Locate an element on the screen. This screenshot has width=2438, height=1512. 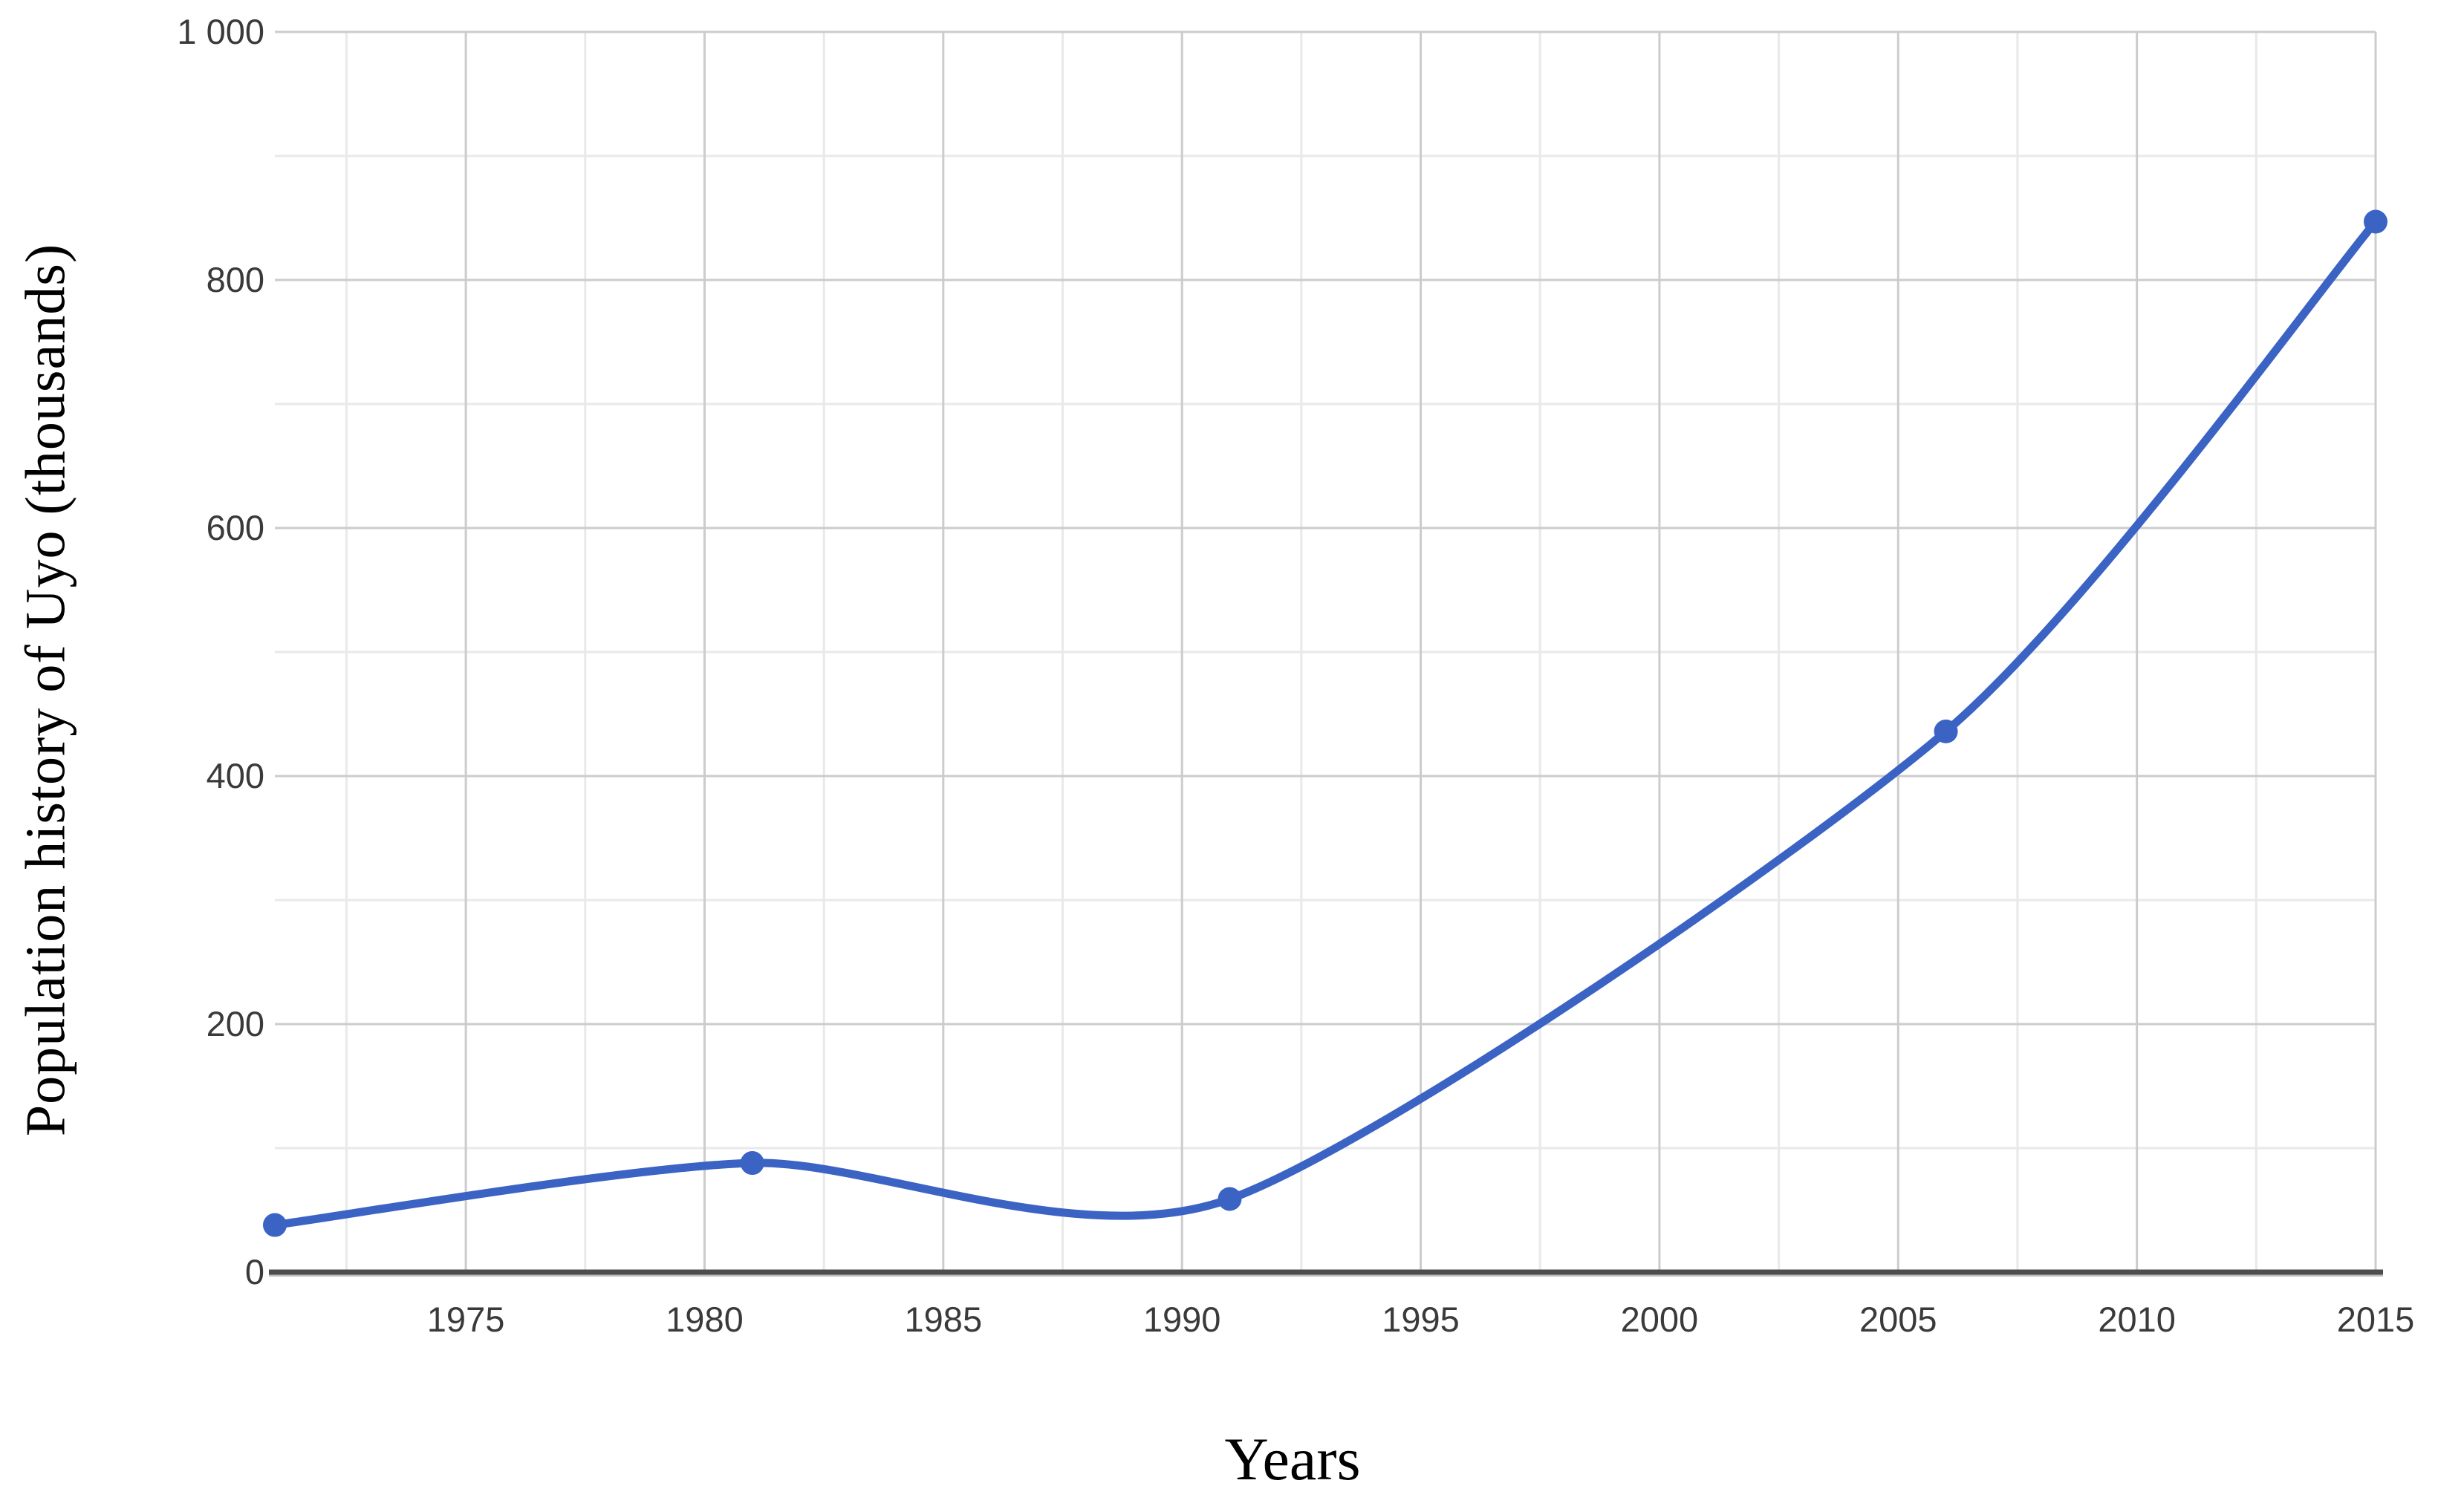
y-tick-label-600: 600 is located at coordinates (235, 527).